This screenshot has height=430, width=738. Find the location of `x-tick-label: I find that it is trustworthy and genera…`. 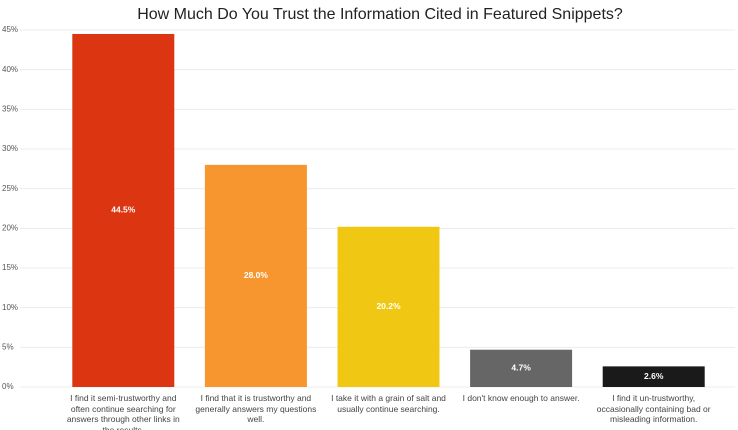

x-tick-label: I find that it is trustworthy and genera… is located at coordinates (256, 409).